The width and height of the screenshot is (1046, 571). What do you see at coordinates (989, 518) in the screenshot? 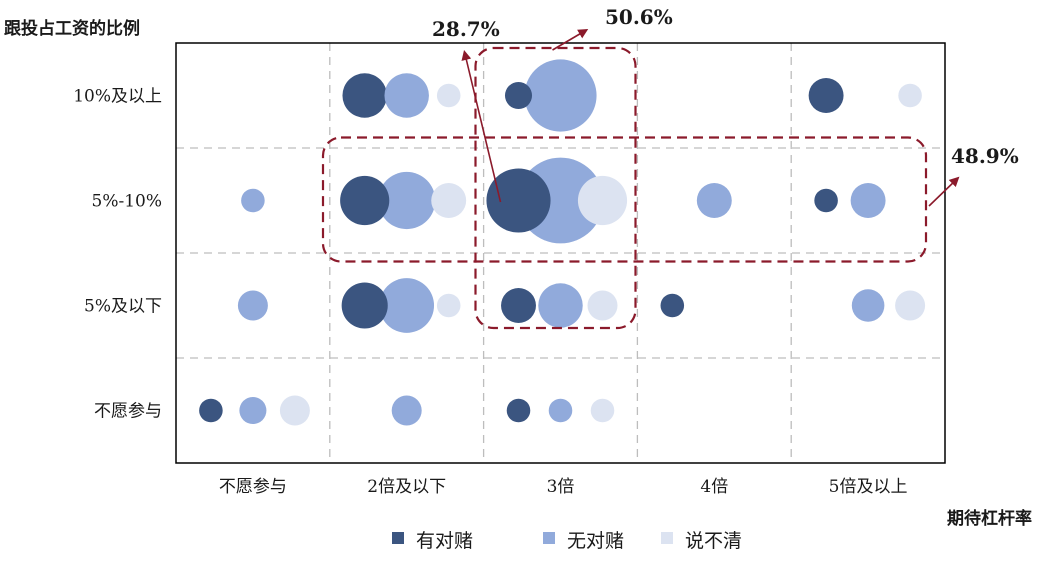
I see `x-axis-title: 期待杠杆率` at bounding box center [989, 518].